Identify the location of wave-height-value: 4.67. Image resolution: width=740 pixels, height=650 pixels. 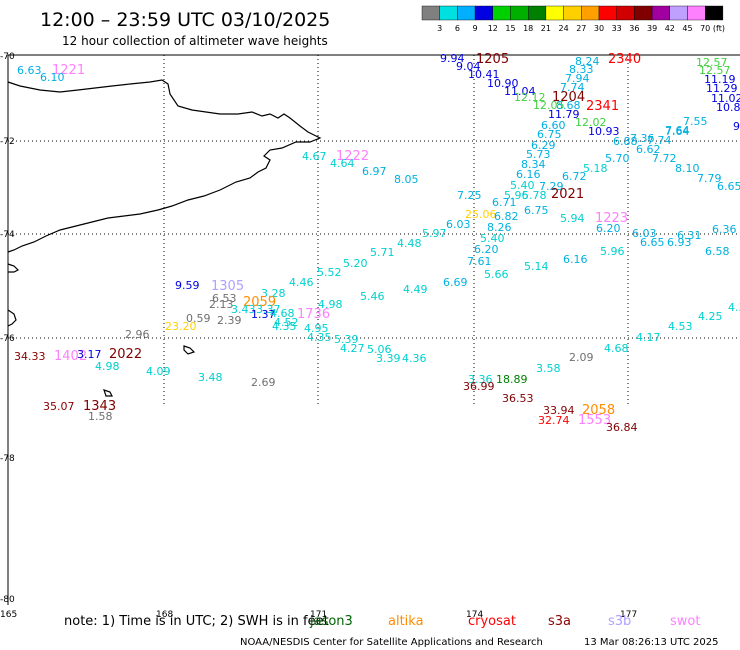
(314, 156).